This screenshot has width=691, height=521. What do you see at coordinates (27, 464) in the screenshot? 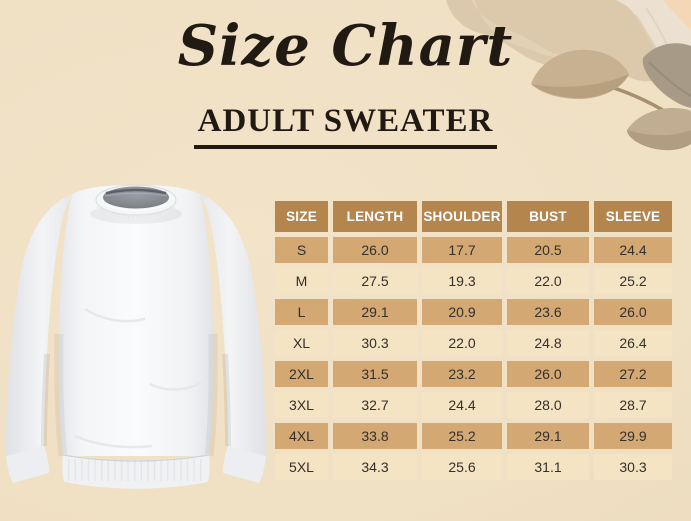
I see `left-cuff-shape` at bounding box center [27, 464].